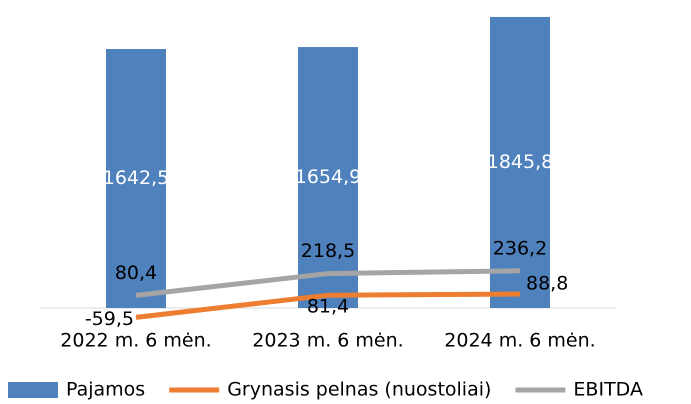 The height and width of the screenshot is (404, 691). What do you see at coordinates (136, 273) in the screenshot?
I see `data-label: 80,4` at bounding box center [136, 273].